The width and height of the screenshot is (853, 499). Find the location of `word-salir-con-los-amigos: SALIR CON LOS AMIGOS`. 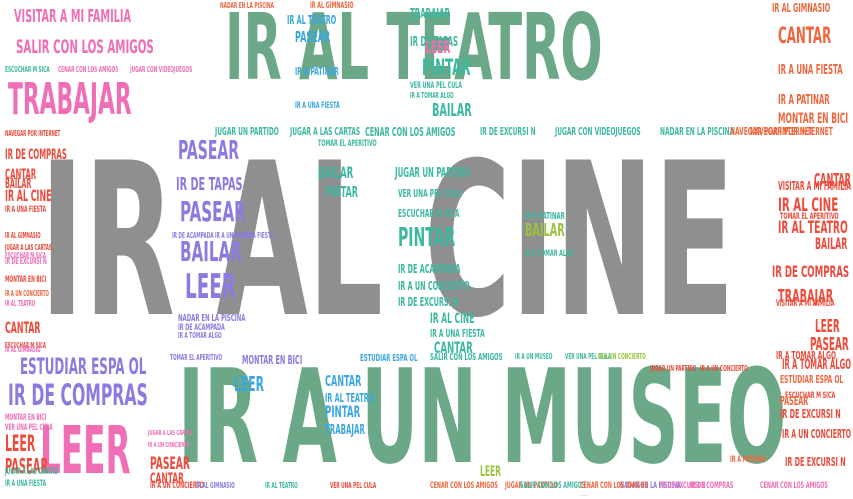

word-salir-con-los-amigos: SALIR CON LOS AMIGOS is located at coordinates (85, 47).